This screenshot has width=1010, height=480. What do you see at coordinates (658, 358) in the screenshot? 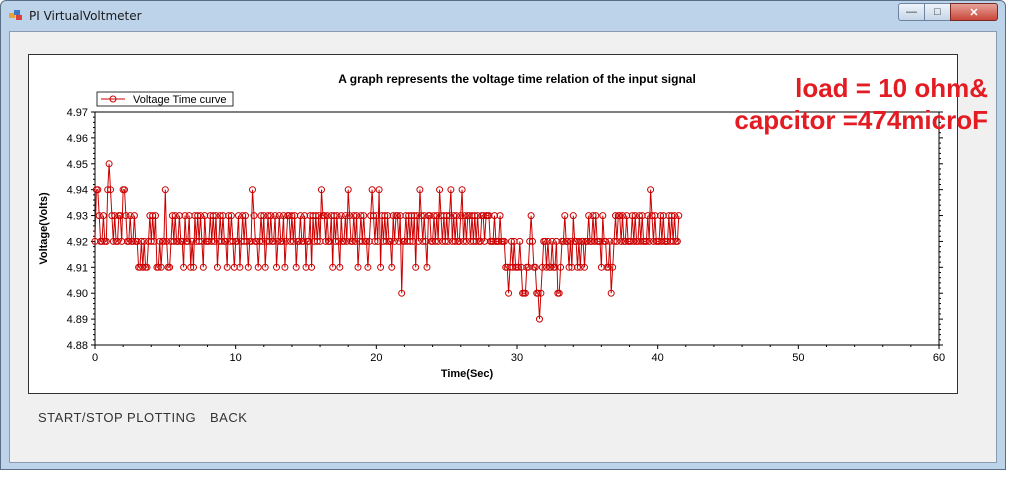
I see `x-tick-label: 40` at bounding box center [658, 358].